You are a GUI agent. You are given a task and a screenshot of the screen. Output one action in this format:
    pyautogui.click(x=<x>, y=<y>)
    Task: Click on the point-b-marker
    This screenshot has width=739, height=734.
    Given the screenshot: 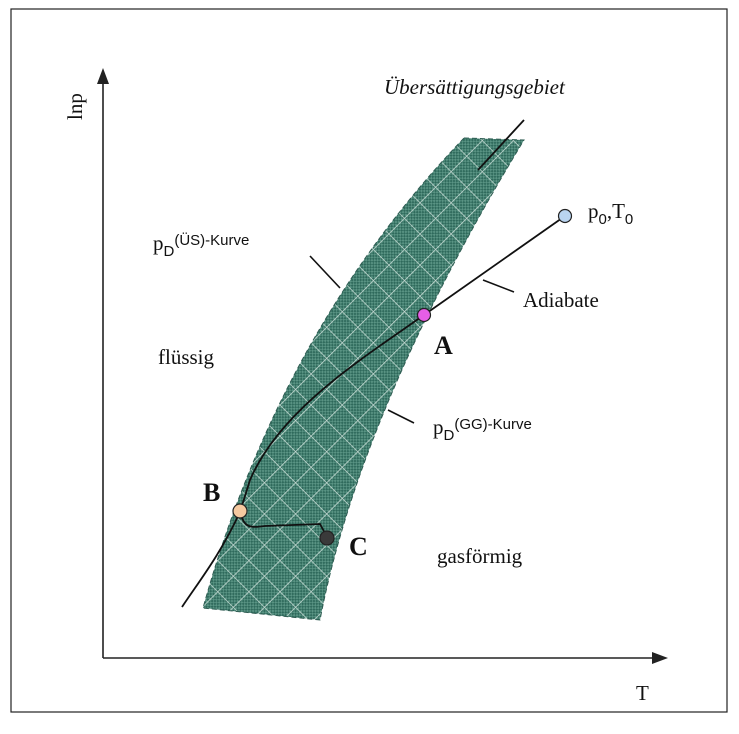 What is the action you would take?
    pyautogui.click(x=240, y=511)
    